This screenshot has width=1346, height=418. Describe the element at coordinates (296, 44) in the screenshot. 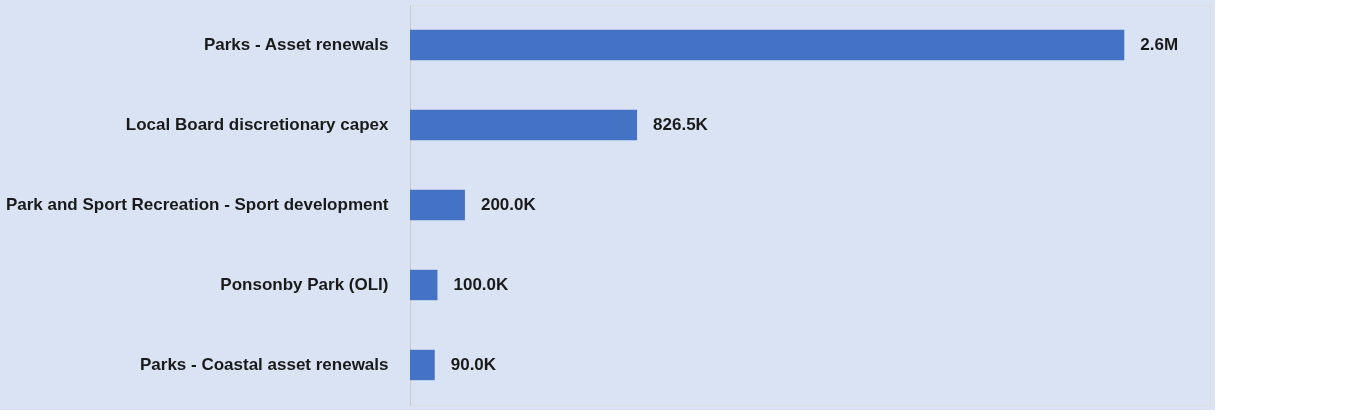

I see `y-tick-label: Parks - Asset renewals` at that location.